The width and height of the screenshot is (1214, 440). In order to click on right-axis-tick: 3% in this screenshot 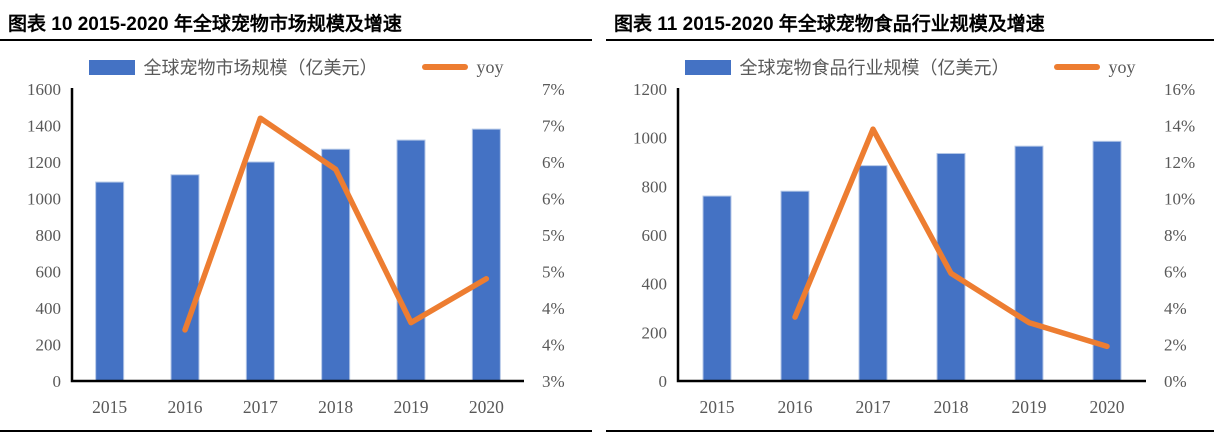, I will do `click(553, 381)`.